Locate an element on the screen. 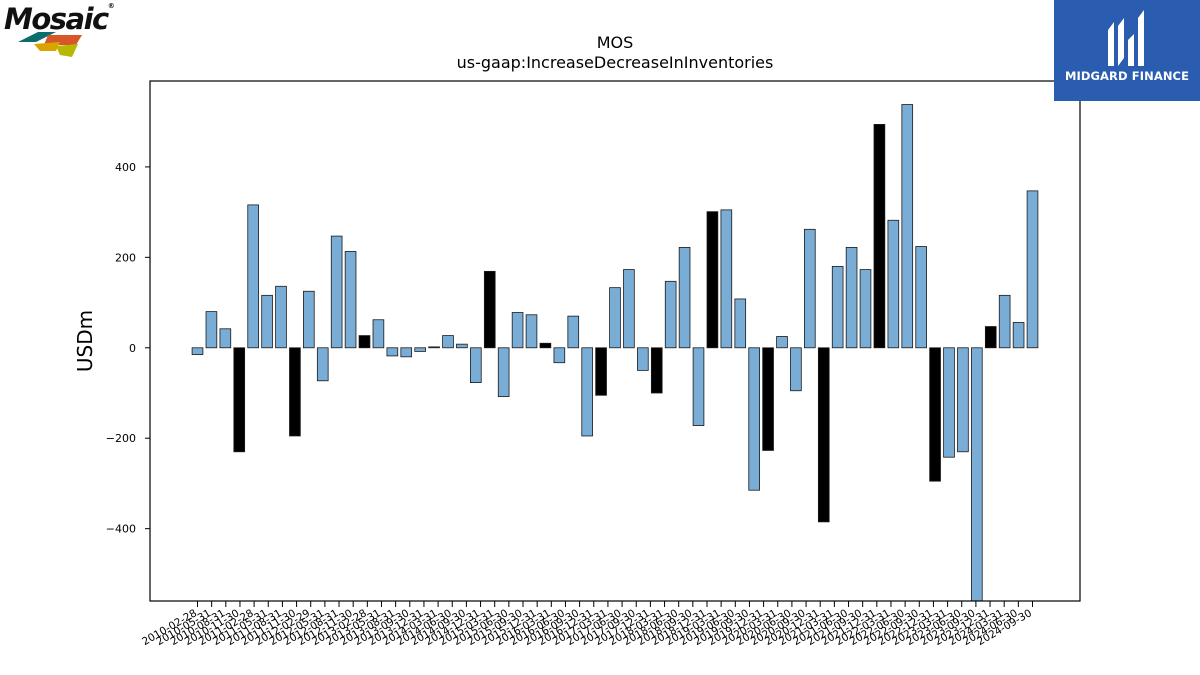 The width and height of the screenshot is (1200, 675). midgard-finance-logo: MIDGARD FINANCE is located at coordinates (1127, 50).